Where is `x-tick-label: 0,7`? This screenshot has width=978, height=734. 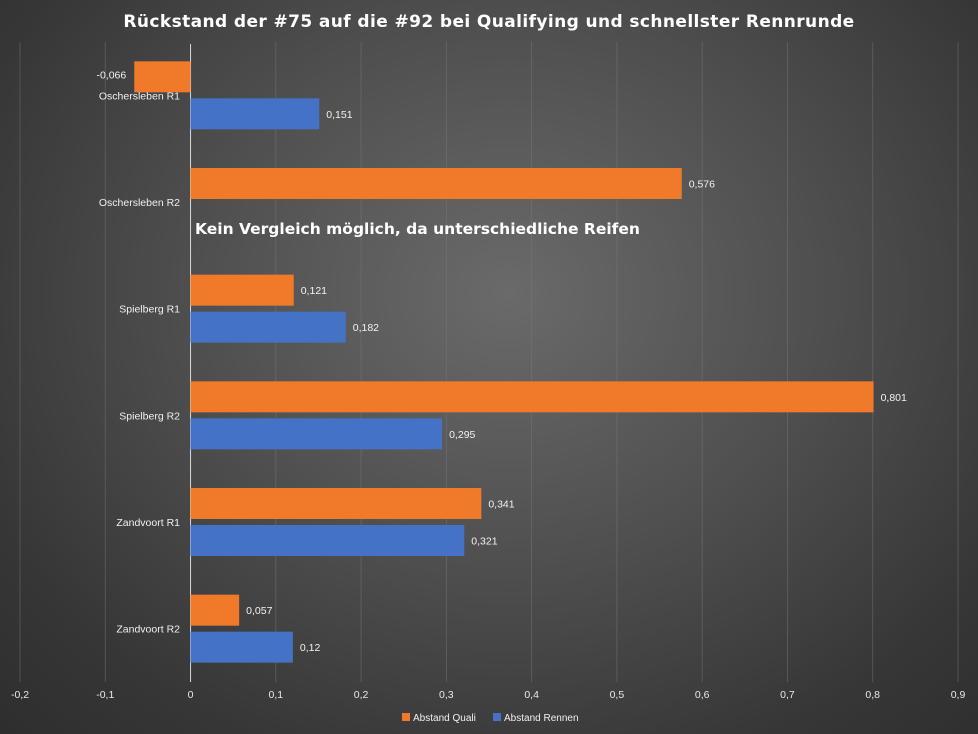
x-tick-label: 0,7 is located at coordinates (787, 695).